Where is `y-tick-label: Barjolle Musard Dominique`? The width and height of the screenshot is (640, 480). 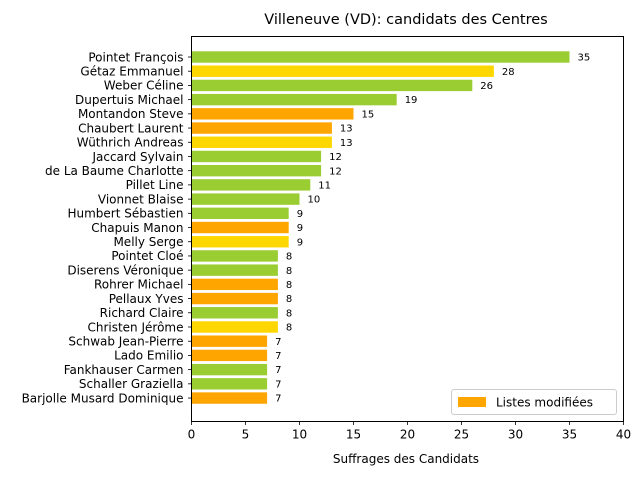
y-tick-label: Barjolle Musard Dominique is located at coordinates (103, 398).